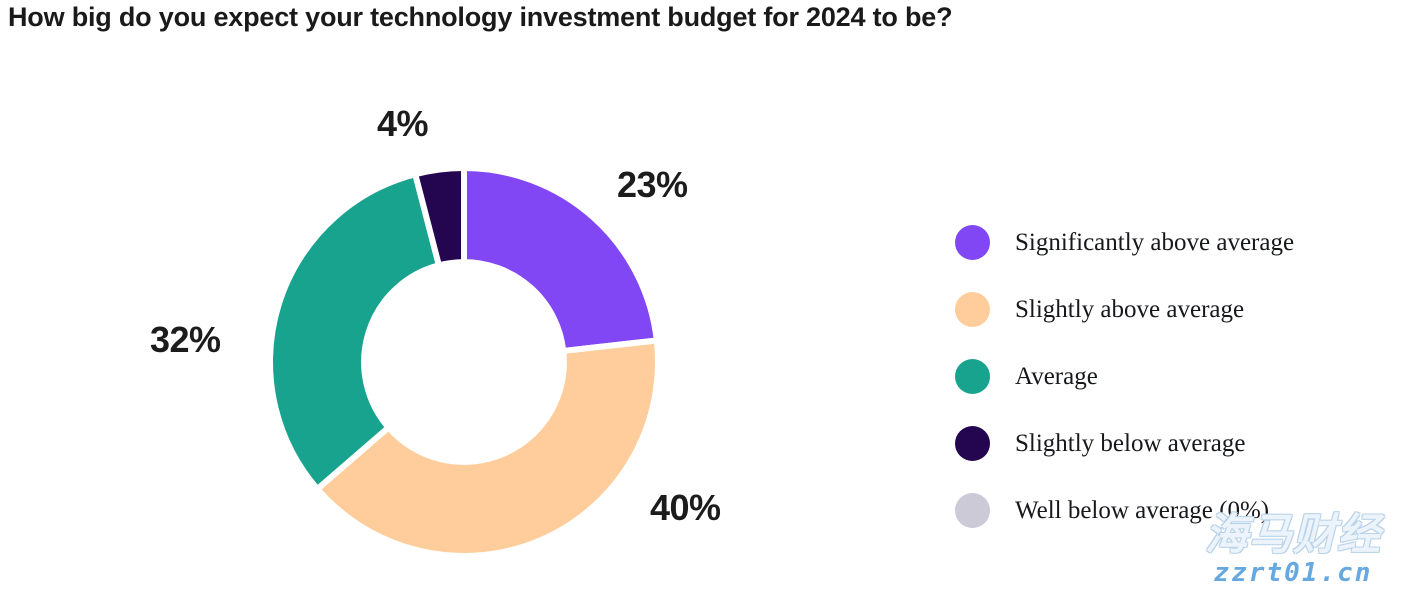  I want to click on slice-value-label-significantly-above-average: 23%, so click(652, 184).